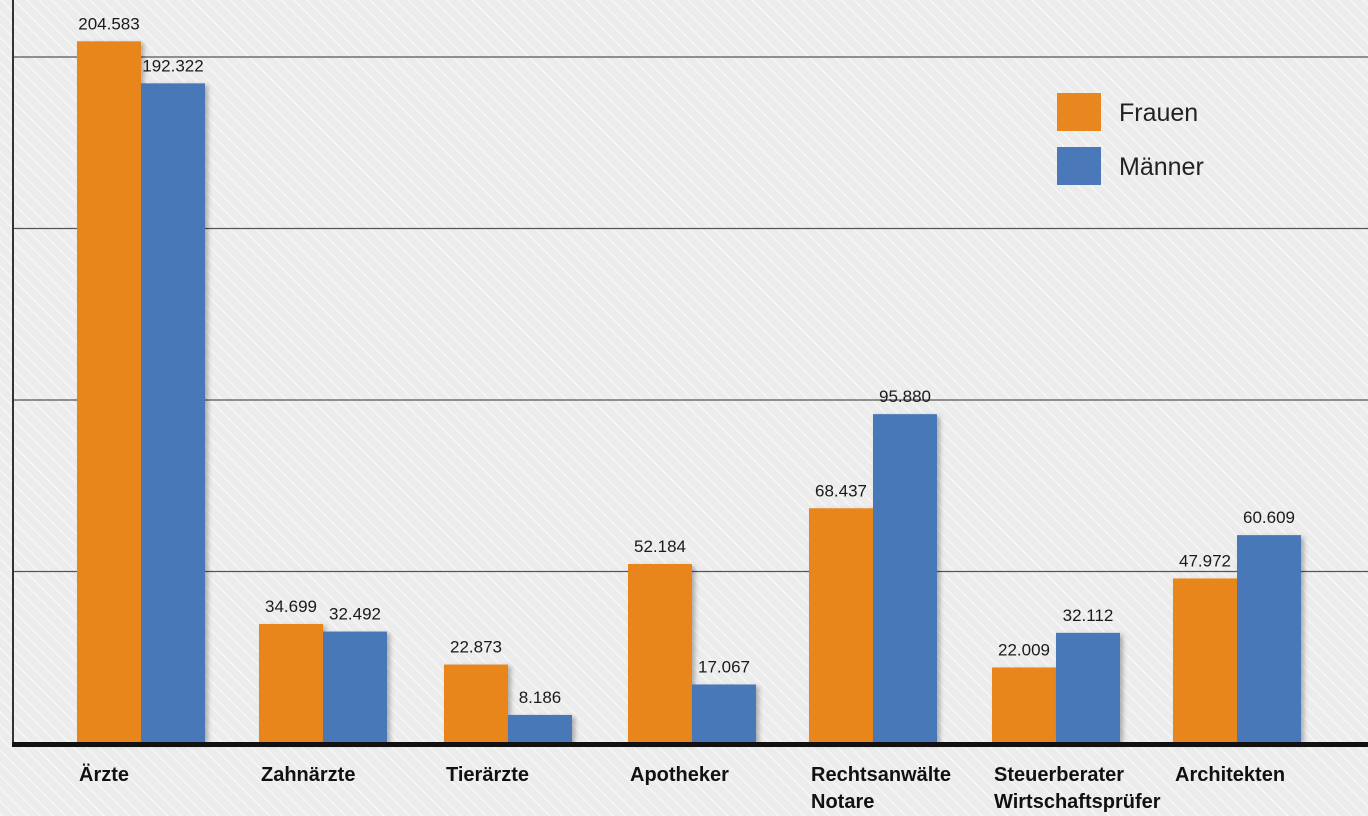 The image size is (1368, 816). Describe the element at coordinates (108, 23) in the screenshot. I see `value-label-frauen-1: 204.583` at that location.